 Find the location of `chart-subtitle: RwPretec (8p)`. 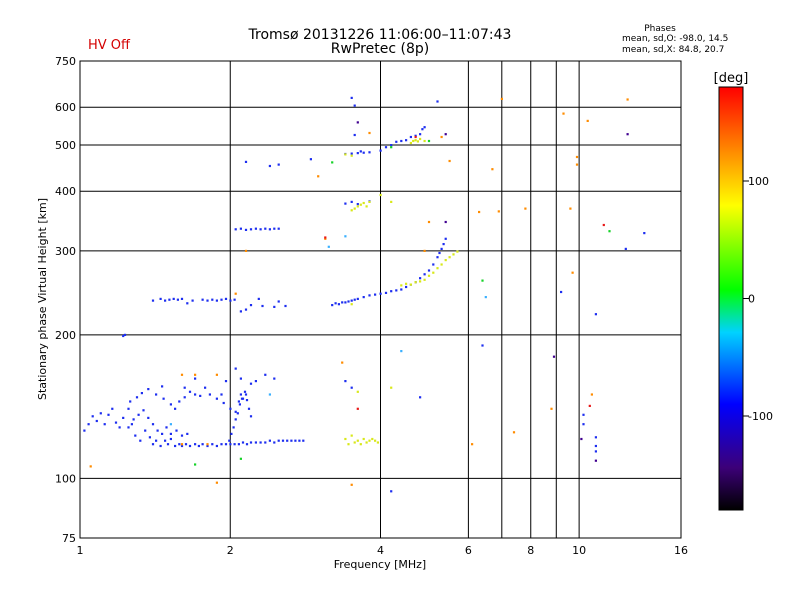

chart-subtitle: RwPretec (8p) is located at coordinates (380, 49).